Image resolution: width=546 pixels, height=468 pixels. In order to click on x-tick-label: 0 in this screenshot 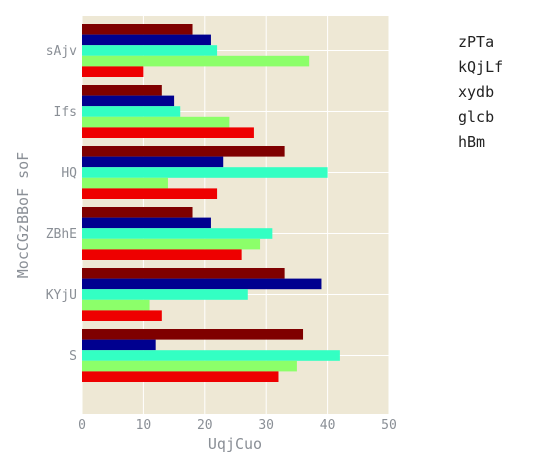, I will do `click(82, 425)`.